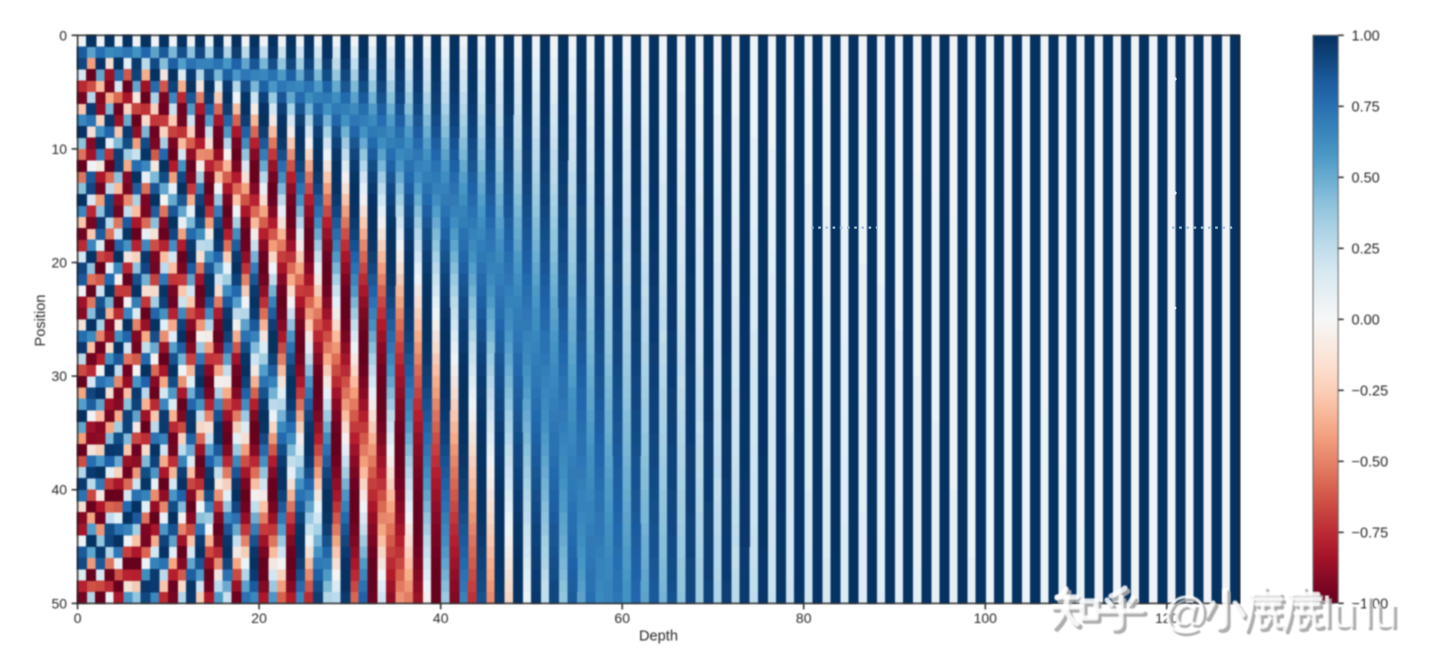 Image resolution: width=1432 pixels, height=670 pixels. I want to click on svg-text: 30, so click(60, 376).